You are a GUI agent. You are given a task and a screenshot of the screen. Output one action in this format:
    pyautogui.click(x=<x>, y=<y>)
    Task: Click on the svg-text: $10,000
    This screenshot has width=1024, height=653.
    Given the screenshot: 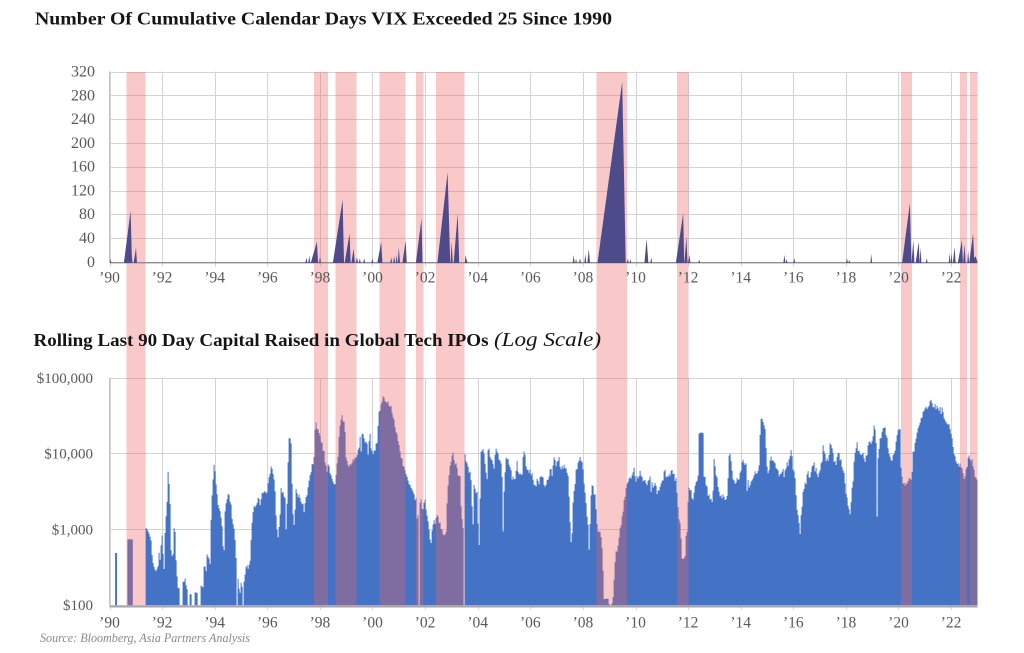 What is the action you would take?
    pyautogui.click(x=68, y=455)
    